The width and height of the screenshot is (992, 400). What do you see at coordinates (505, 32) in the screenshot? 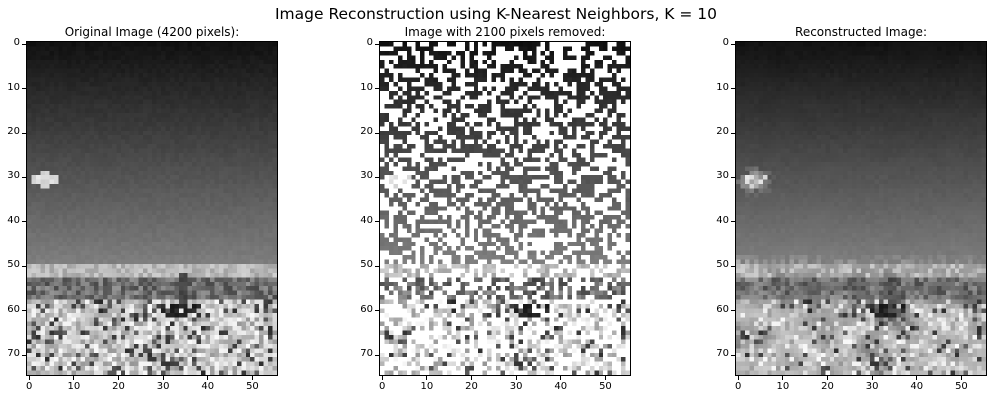
I see `subplot-title: Image with 2100 pixels removed:` at bounding box center [505, 32].